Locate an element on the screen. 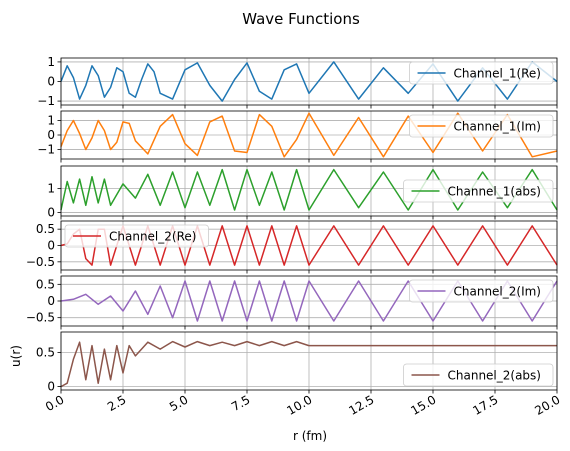  panel-6: 0.5 0 Channel_2(abs) is located at coordinates (297, 362).